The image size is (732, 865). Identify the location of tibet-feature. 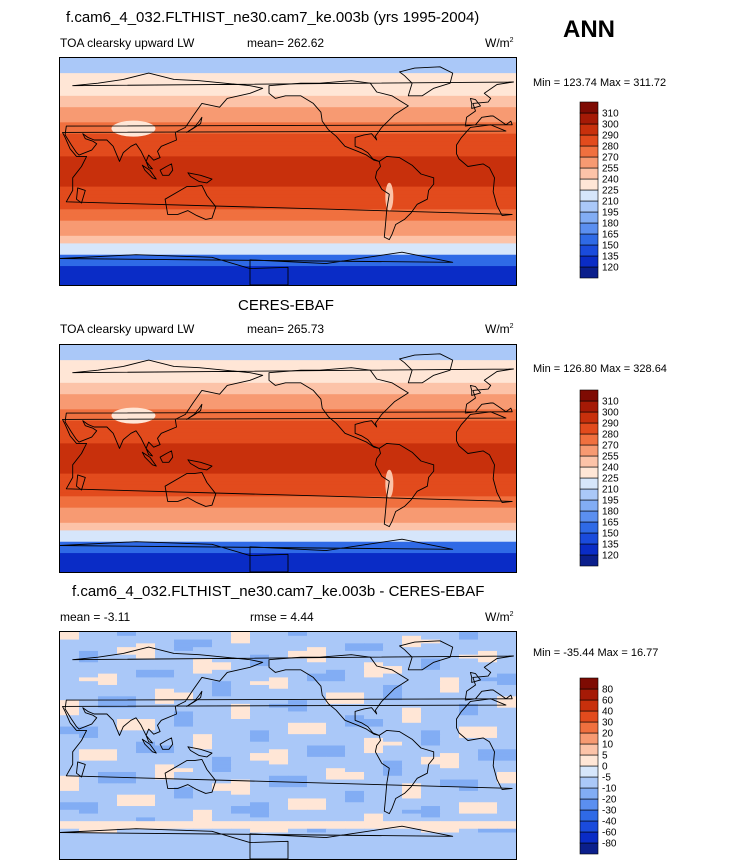
(133, 415).